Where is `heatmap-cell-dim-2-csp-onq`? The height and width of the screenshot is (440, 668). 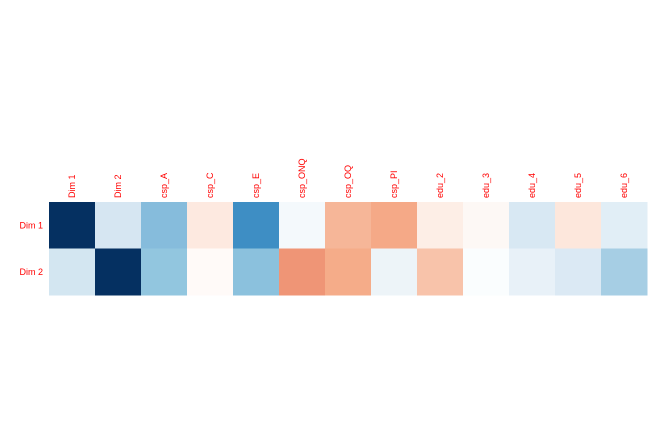
heatmap-cell-dim-2-csp-onq is located at coordinates (302, 272).